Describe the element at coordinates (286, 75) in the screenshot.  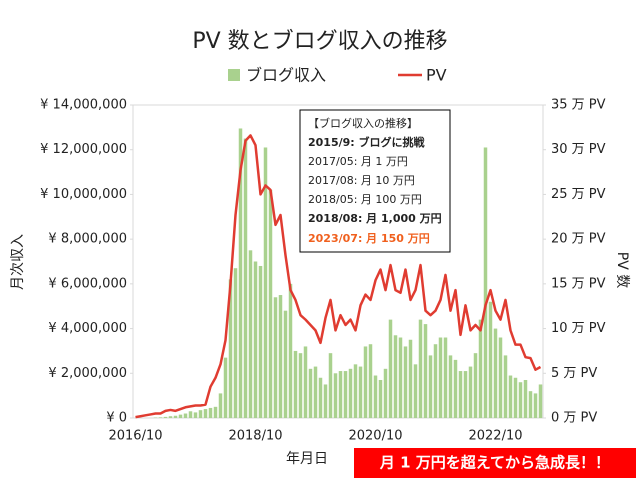
I see `legend-label: ブログ収入` at that location.